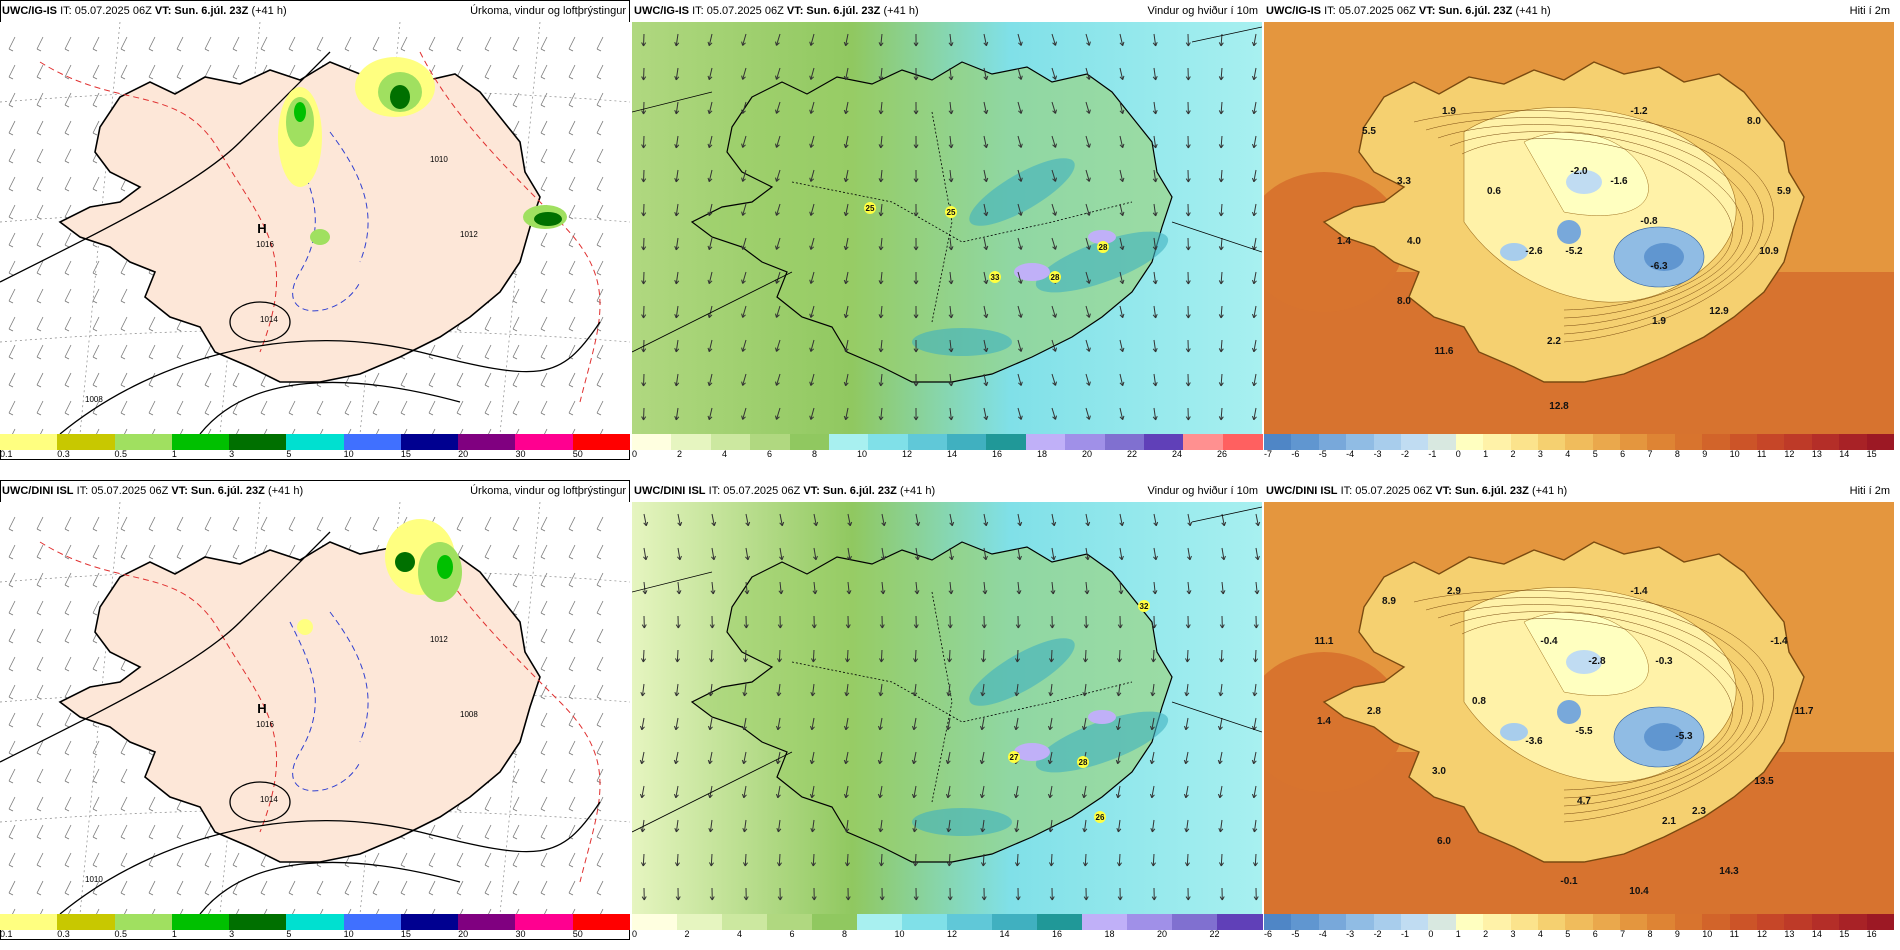  Describe the element at coordinates (1293, 11) in the screenshot. I see `model-name: UWC/IG-IS` at that location.